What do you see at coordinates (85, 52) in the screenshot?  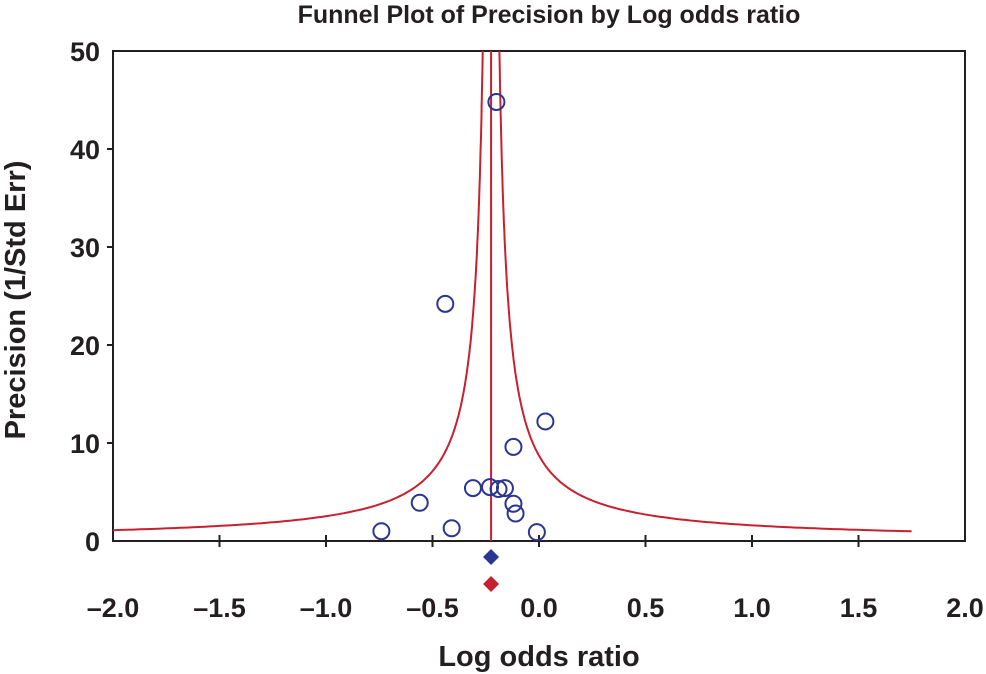 I see `y-tick-label: 50` at bounding box center [85, 52].